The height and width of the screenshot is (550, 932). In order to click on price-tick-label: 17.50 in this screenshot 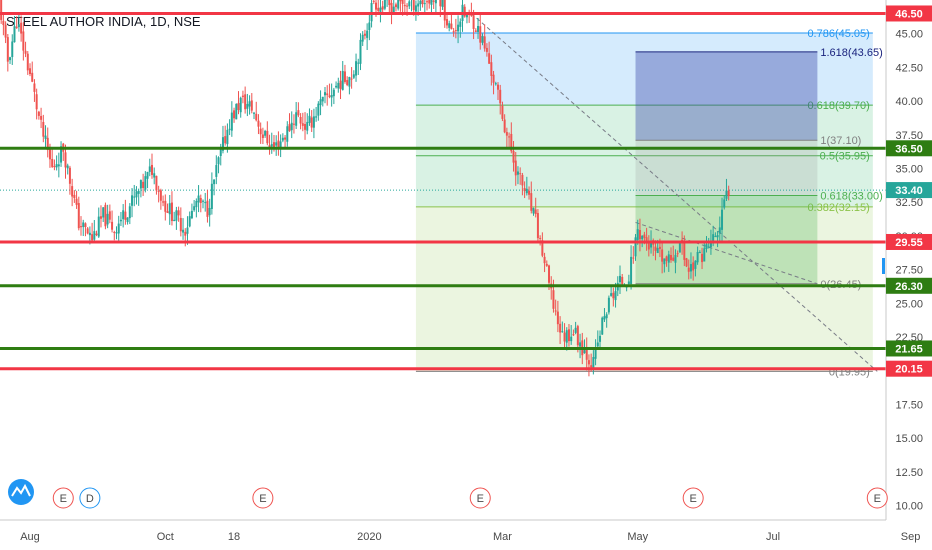, I will do `click(909, 405)`.